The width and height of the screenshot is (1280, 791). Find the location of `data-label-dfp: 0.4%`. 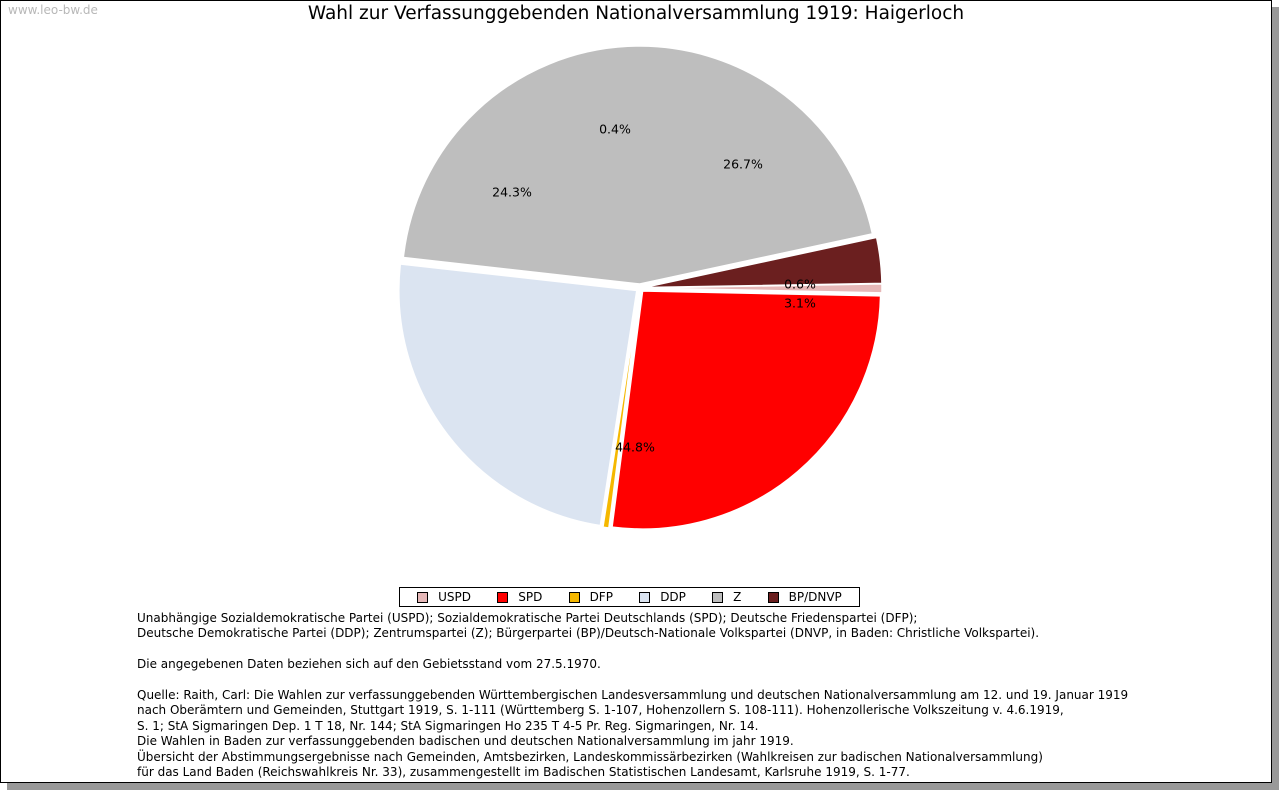

data-label-dfp: 0.4% is located at coordinates (615, 129).